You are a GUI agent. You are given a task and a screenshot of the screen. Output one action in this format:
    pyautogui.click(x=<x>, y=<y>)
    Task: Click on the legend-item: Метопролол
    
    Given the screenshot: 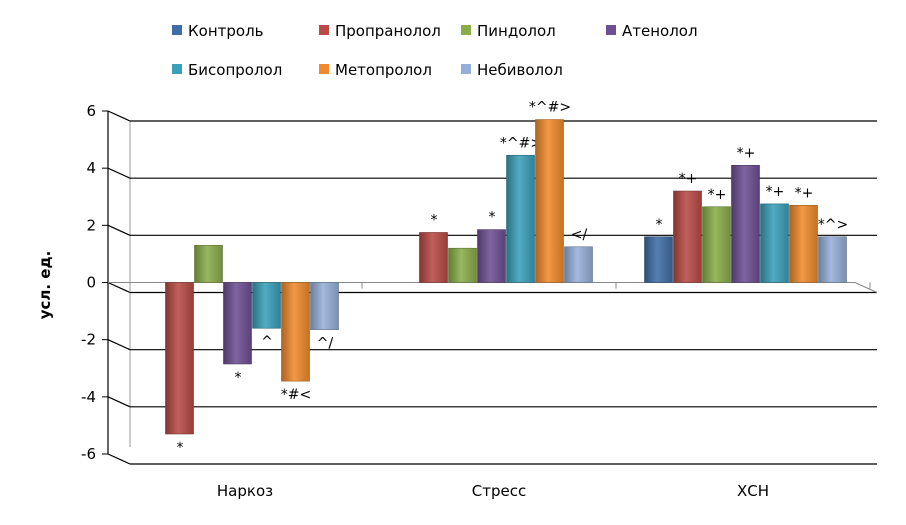 What is the action you would take?
    pyautogui.click(x=375, y=70)
    